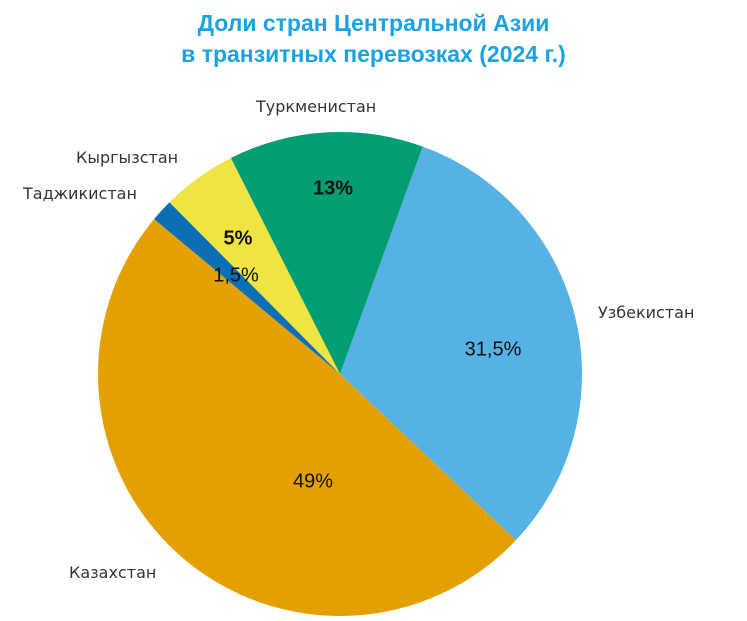  What do you see at coordinates (236, 275) in the screenshot?
I see `value-tajikistan: 1,5%` at bounding box center [236, 275].